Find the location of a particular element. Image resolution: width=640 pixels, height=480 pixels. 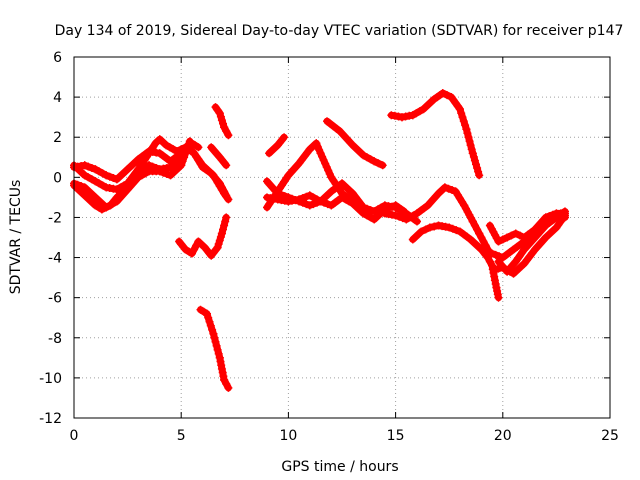

y-tick-label: -12 is located at coordinates (50, 419).